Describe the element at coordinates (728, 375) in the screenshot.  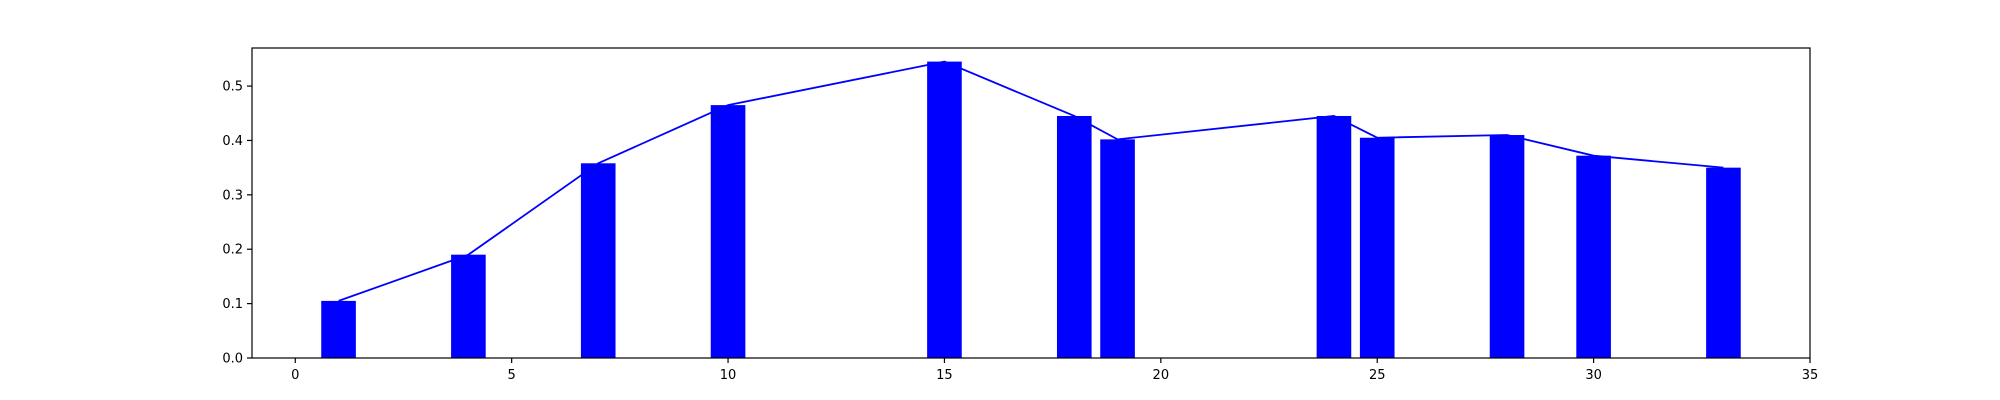
I see `x-tick-label-2: 10` at that location.